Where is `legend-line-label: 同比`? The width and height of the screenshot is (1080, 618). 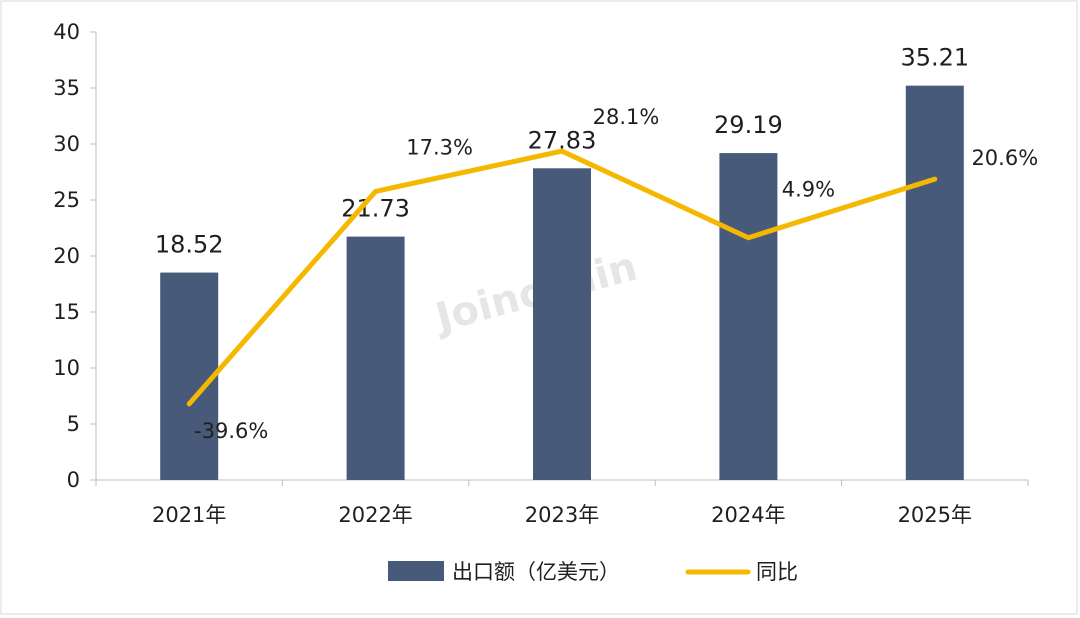
legend-line-label: 同比 is located at coordinates (777, 572).